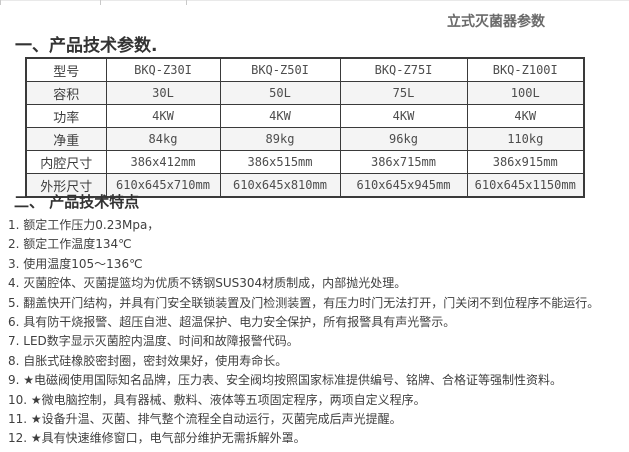 The image size is (629, 452). What do you see at coordinates (217, 399) in the screenshot?
I see `feature-item: 10. ★微电脑控制，具有器械、敷料、液体等五项固定程序，两项自定义程序。` at bounding box center [217, 399].